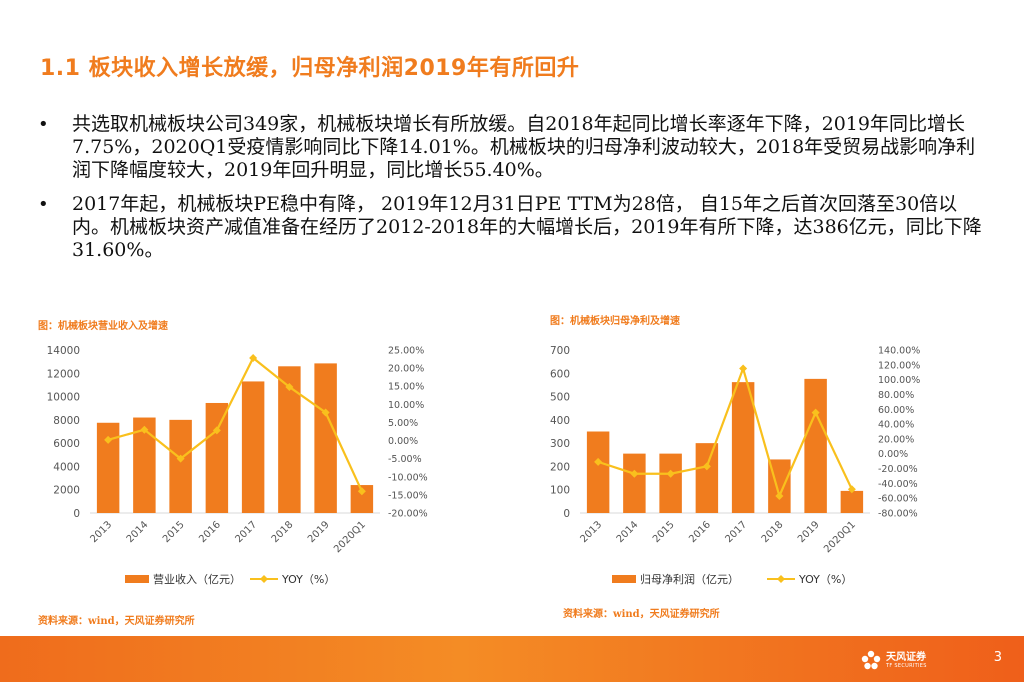 The height and width of the screenshot is (682, 1024). What do you see at coordinates (406, 351) in the screenshot?
I see `right-axis-tick-label: 25.00%` at bounding box center [406, 351].